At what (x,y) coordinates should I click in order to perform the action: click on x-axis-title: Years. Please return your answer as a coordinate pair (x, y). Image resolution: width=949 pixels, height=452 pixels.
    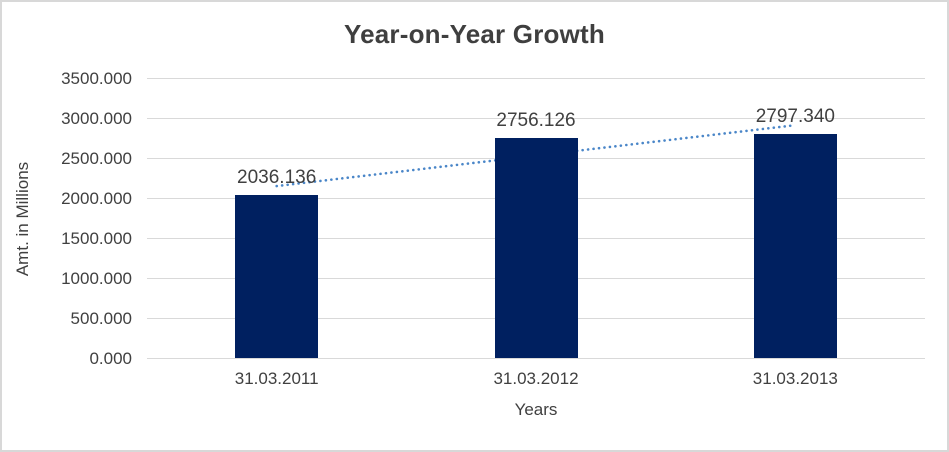
    Looking at the image, I should click on (536, 409).